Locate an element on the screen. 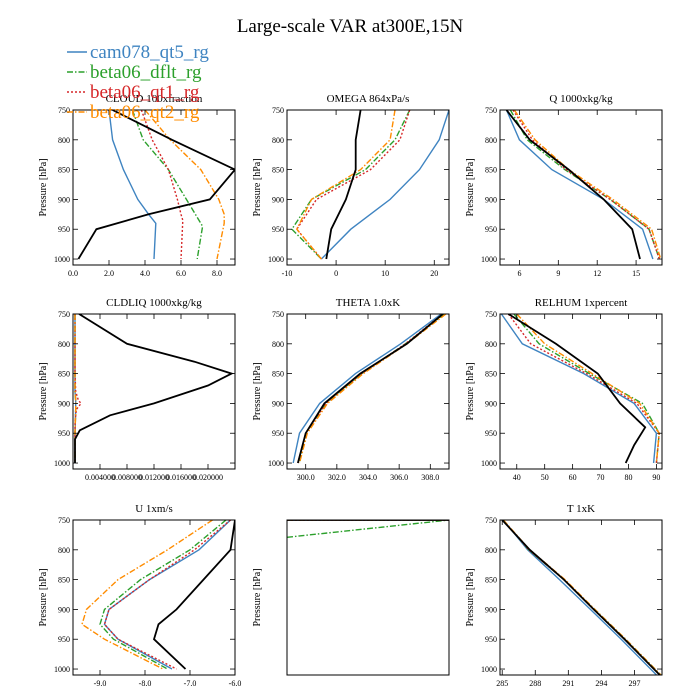 The height and width of the screenshot is (700, 700). legend-label: cam078_qt5_rg is located at coordinates (149, 52).